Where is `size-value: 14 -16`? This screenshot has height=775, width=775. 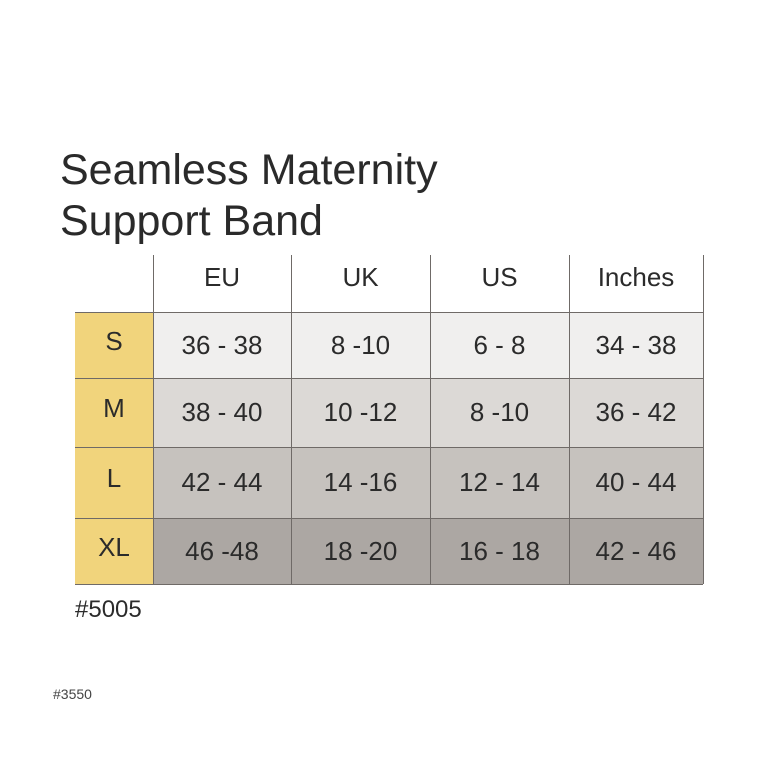
size-value: 14 -16 is located at coordinates (360, 482).